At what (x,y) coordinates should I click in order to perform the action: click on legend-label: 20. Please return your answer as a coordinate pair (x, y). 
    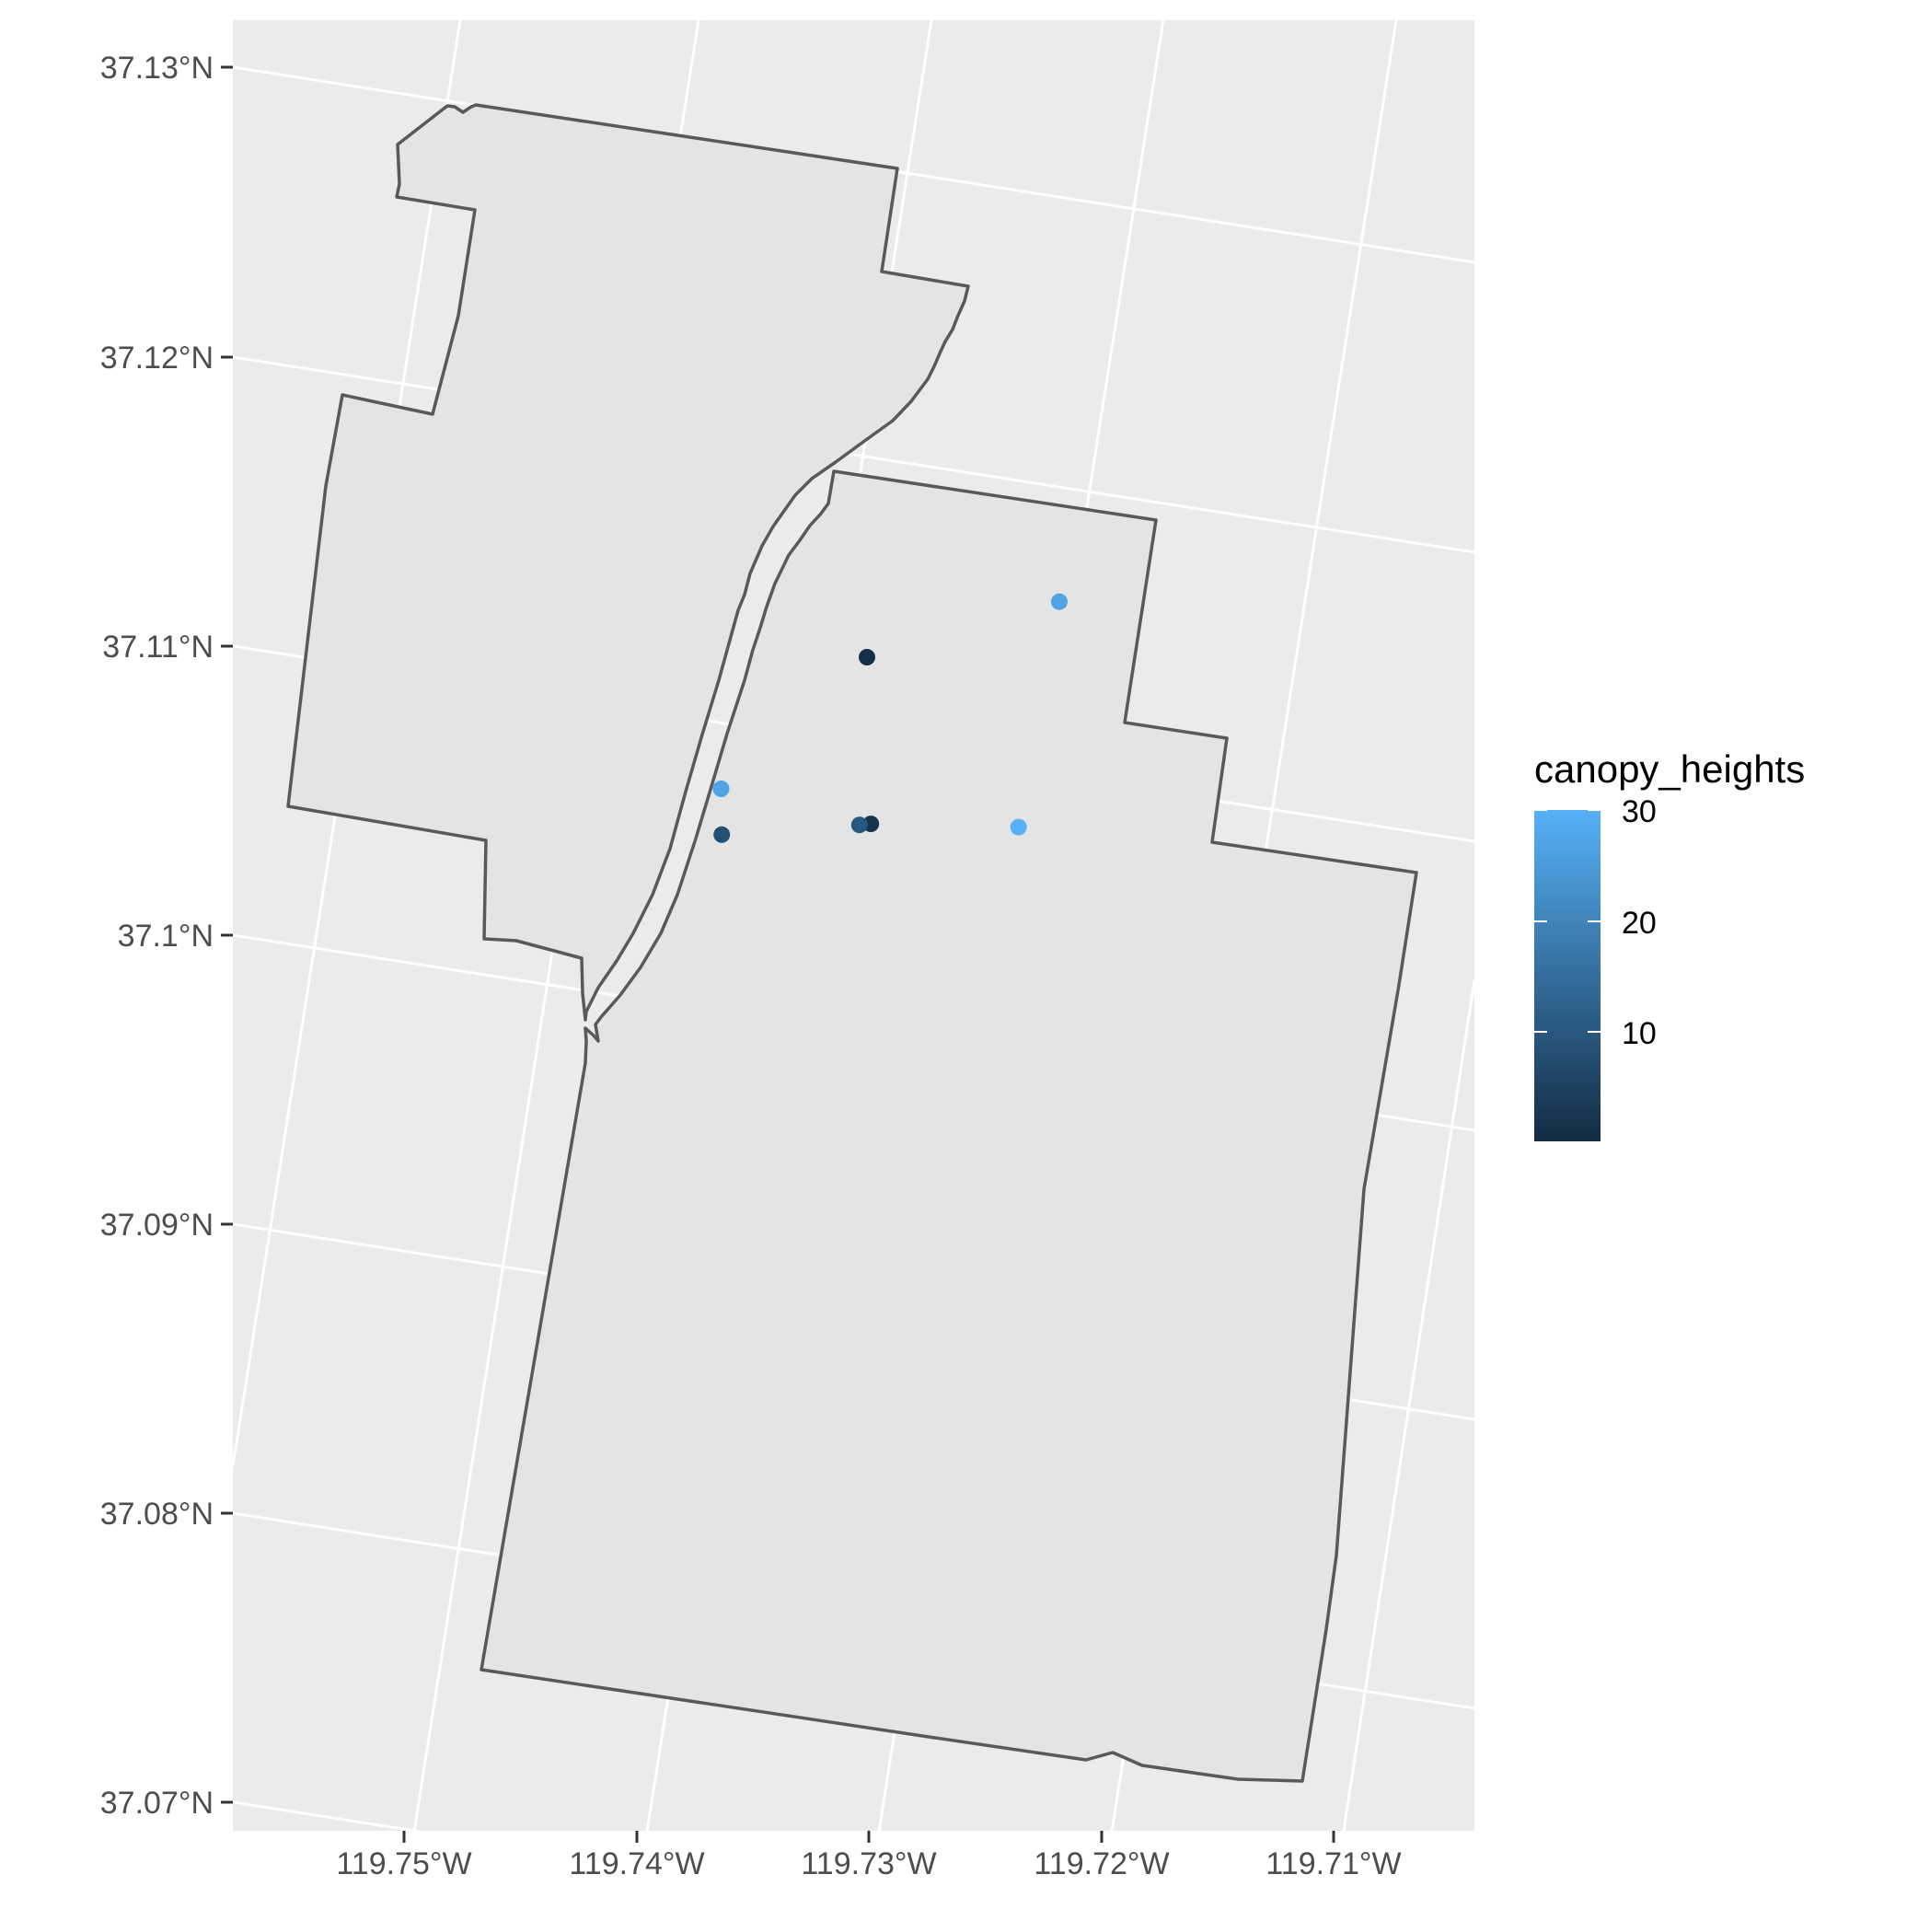
    Looking at the image, I should click on (1639, 924).